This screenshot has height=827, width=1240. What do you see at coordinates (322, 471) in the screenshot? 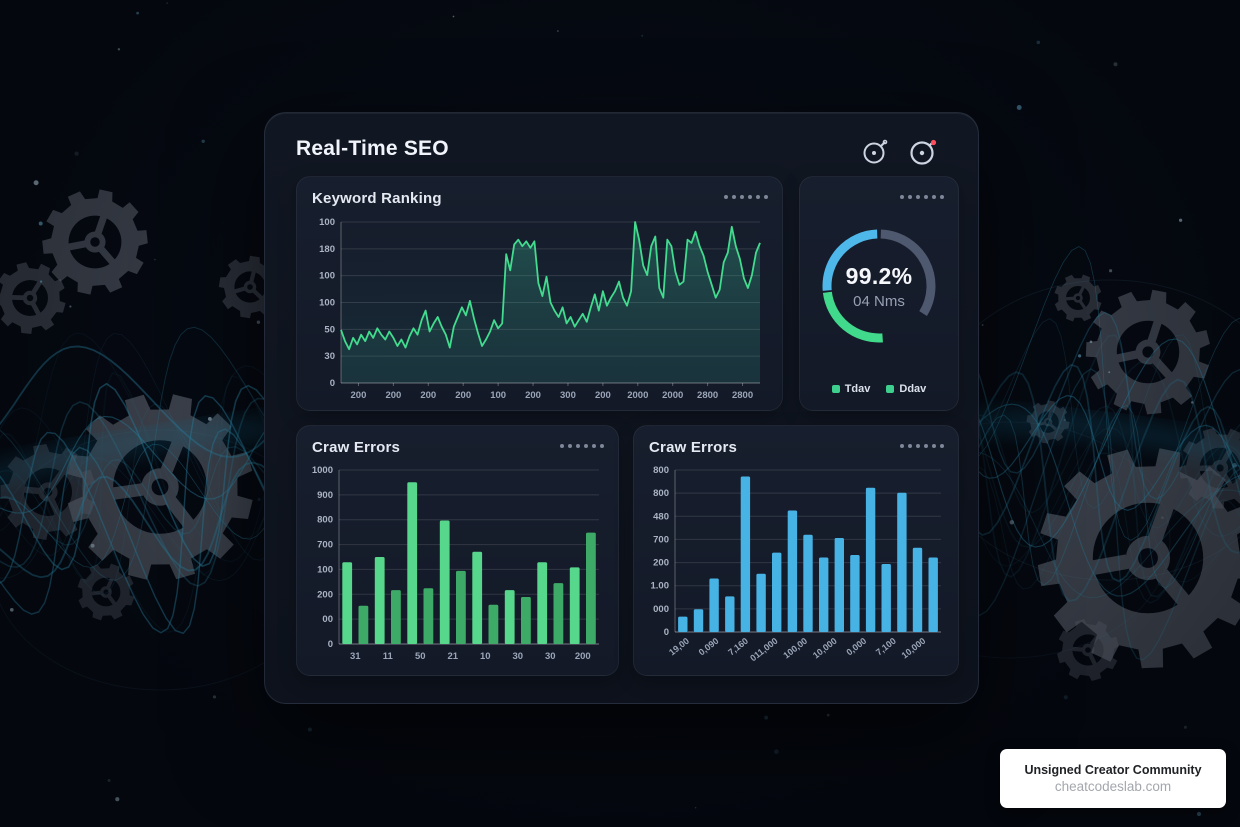
I see `svg-text: 1000` at bounding box center [322, 471].